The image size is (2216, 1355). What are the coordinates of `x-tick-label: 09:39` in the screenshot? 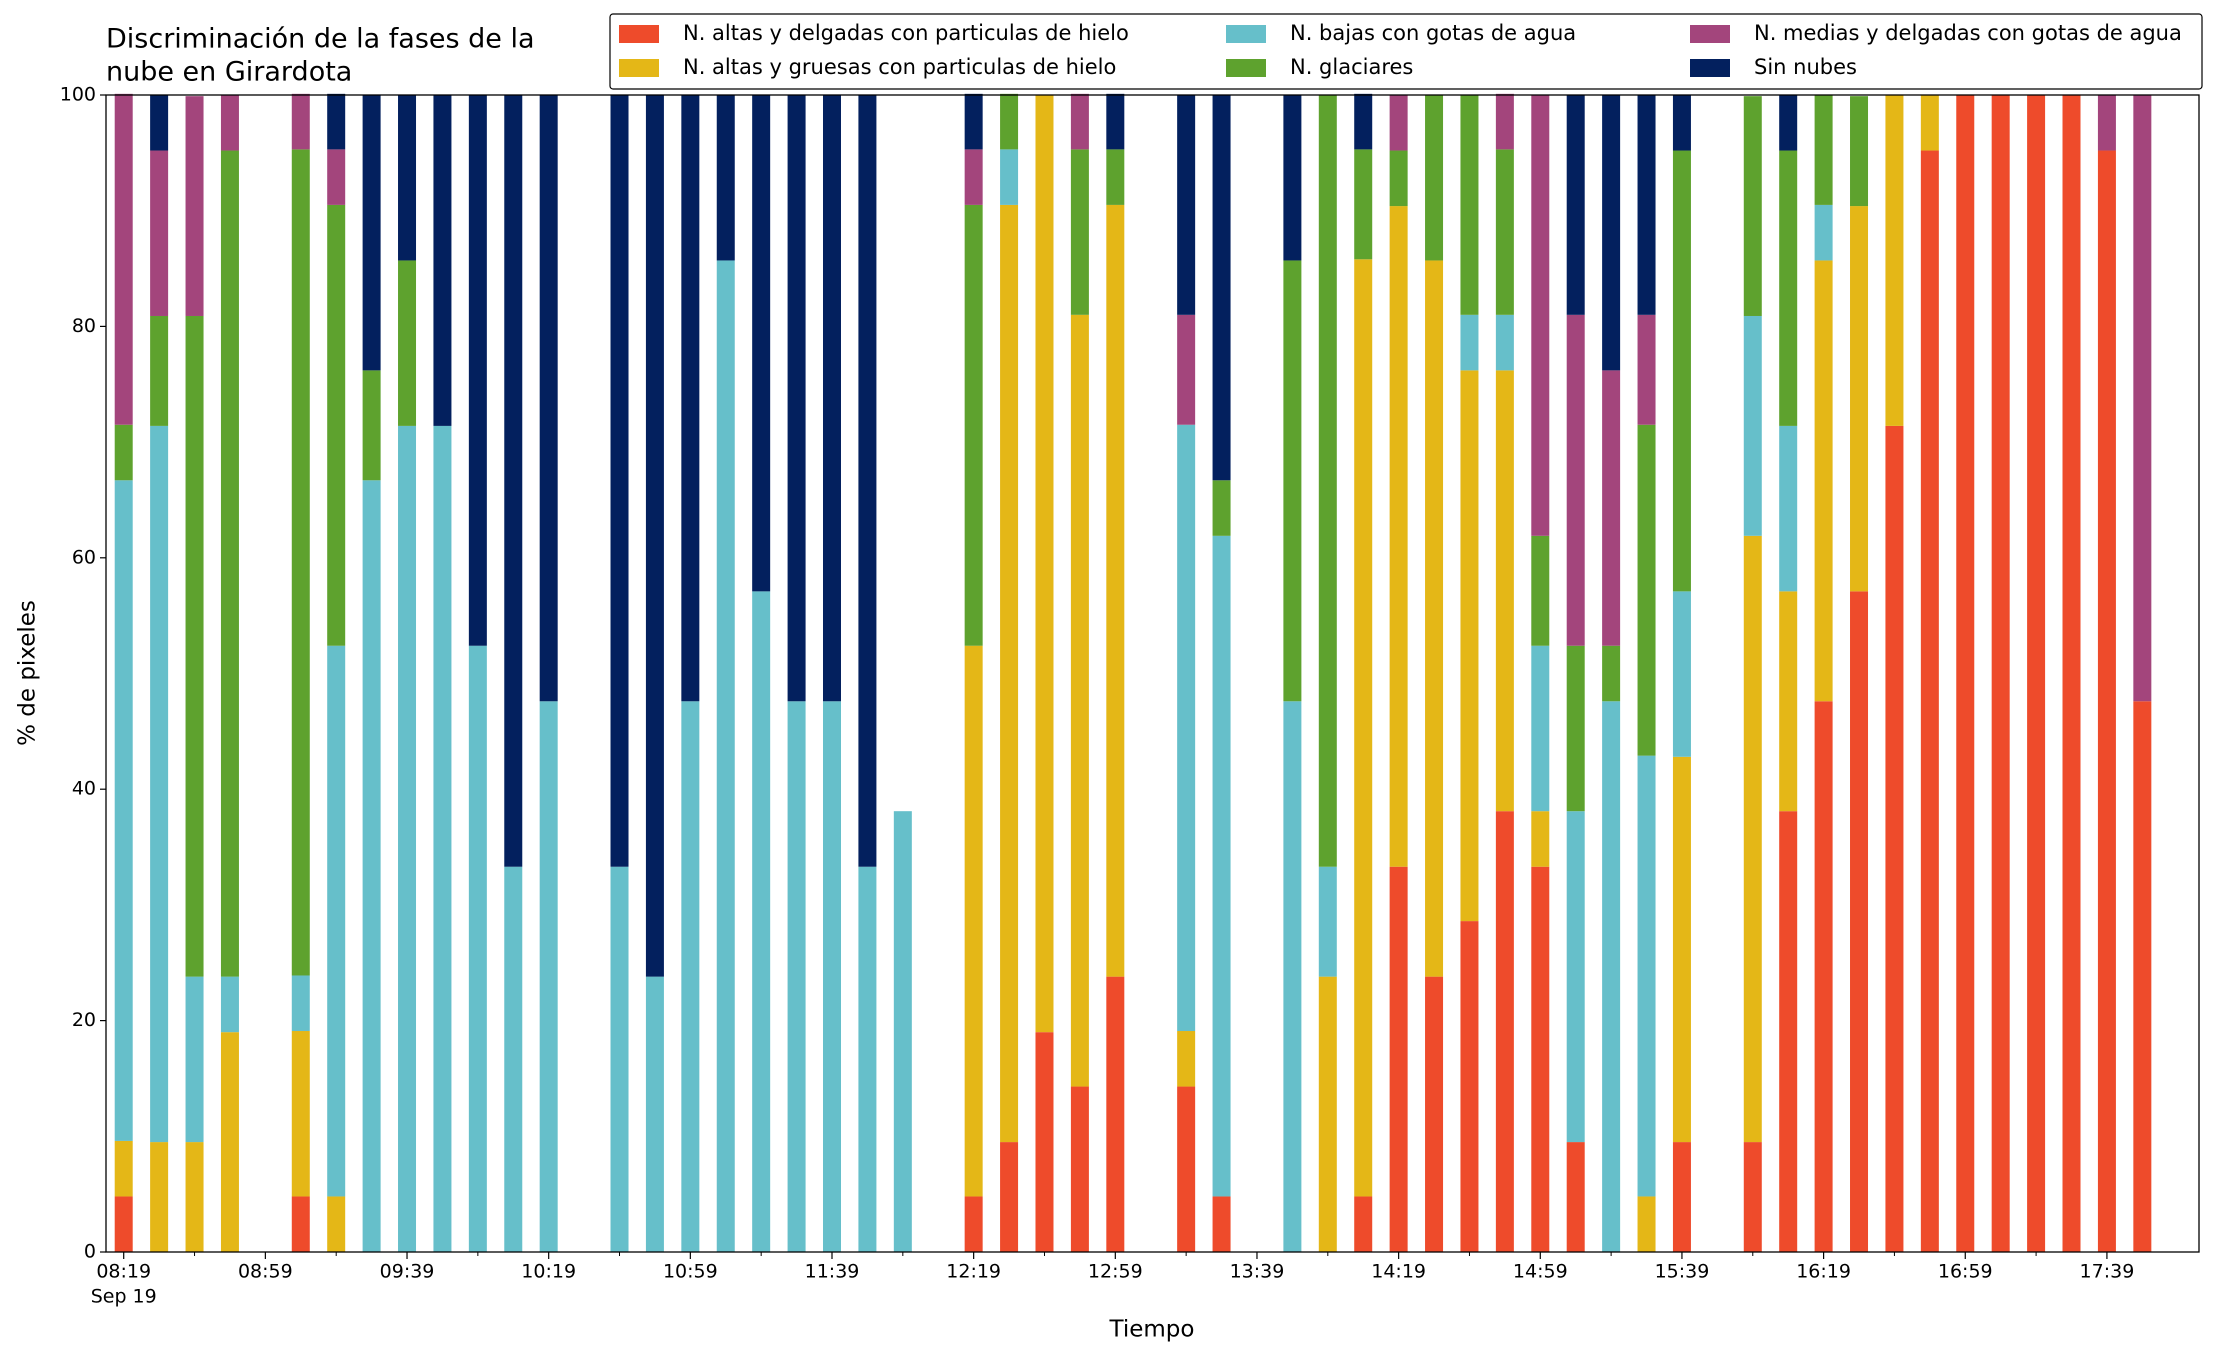 It's located at (407, 1272).